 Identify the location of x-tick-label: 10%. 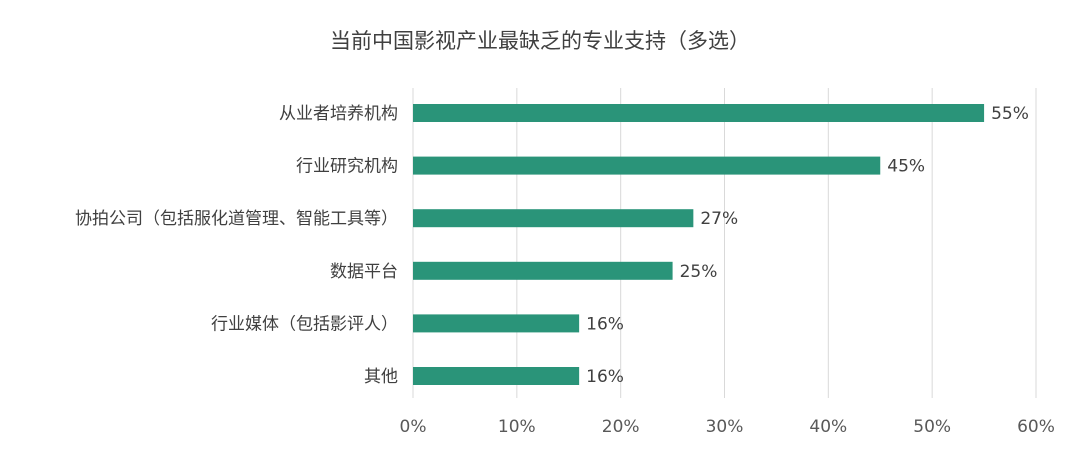
(517, 427).